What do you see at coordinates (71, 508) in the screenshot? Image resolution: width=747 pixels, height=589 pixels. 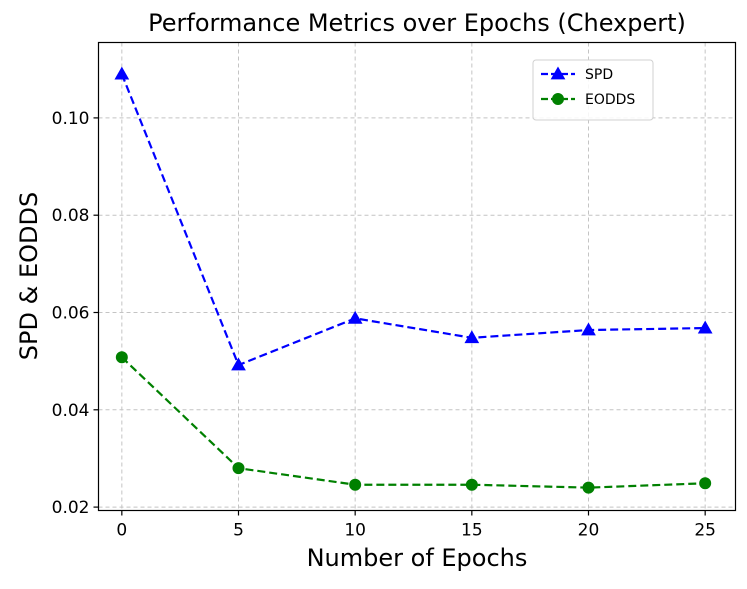 I see `y-tick-label: 0.02` at bounding box center [71, 508].